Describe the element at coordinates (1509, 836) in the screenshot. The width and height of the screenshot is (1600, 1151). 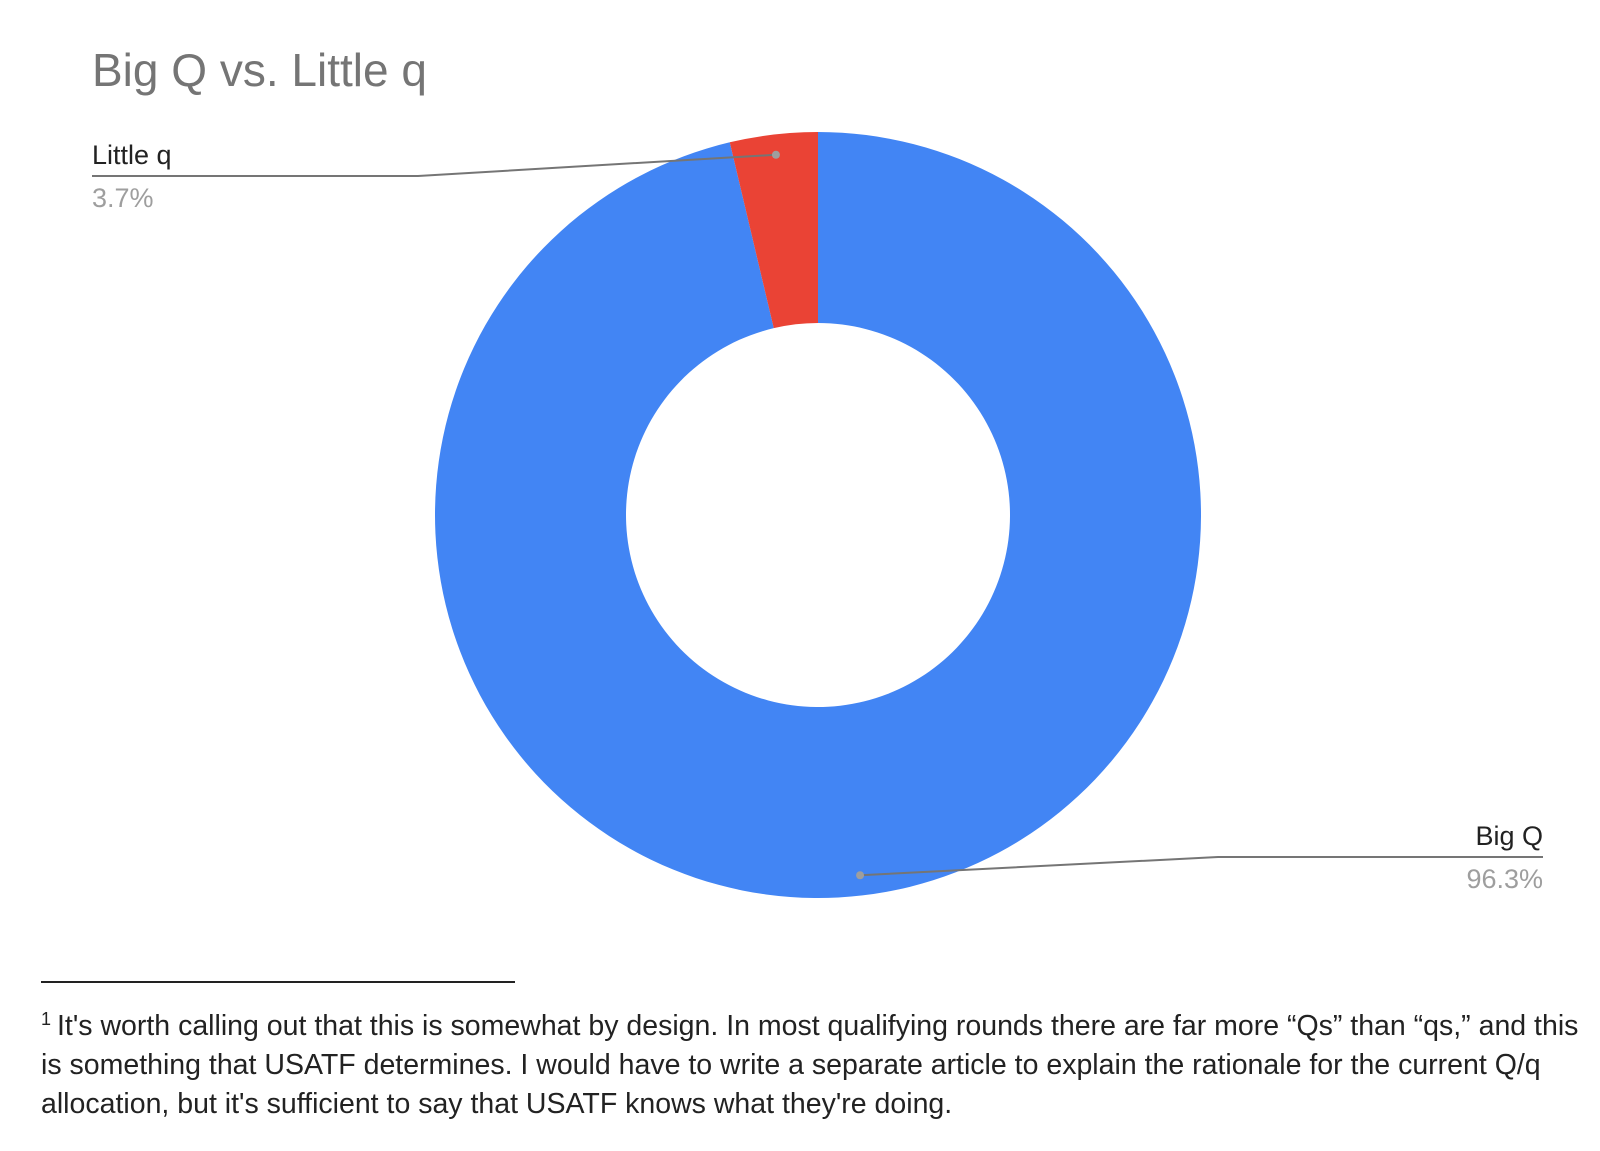
I see `slice-label: Big Q` at that location.